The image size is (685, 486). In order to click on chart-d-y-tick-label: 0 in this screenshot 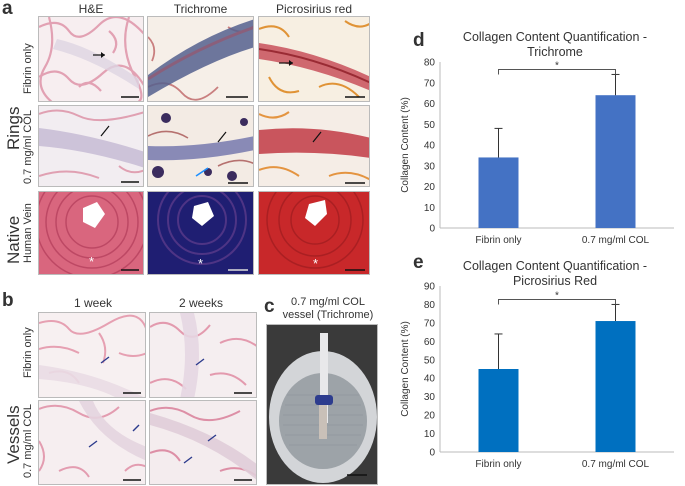, I will do `click(432, 229)`.